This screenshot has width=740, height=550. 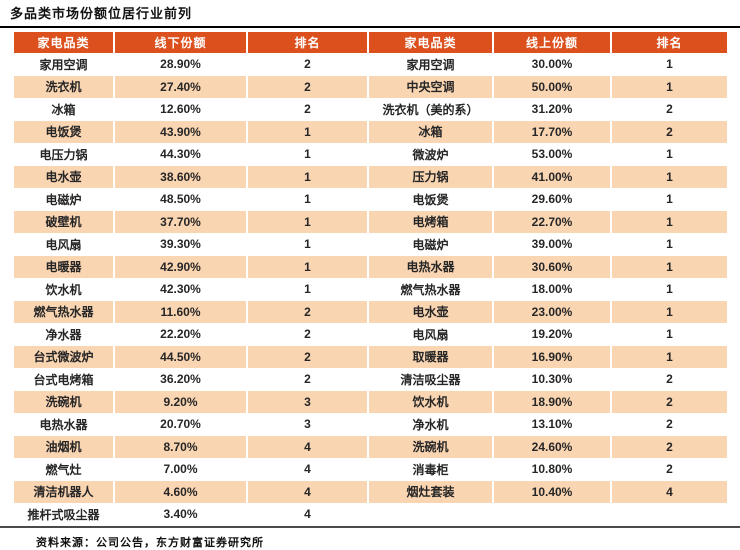 What do you see at coordinates (64, 131) in the screenshot?
I see `table-cell: 电饭煲` at bounding box center [64, 131].